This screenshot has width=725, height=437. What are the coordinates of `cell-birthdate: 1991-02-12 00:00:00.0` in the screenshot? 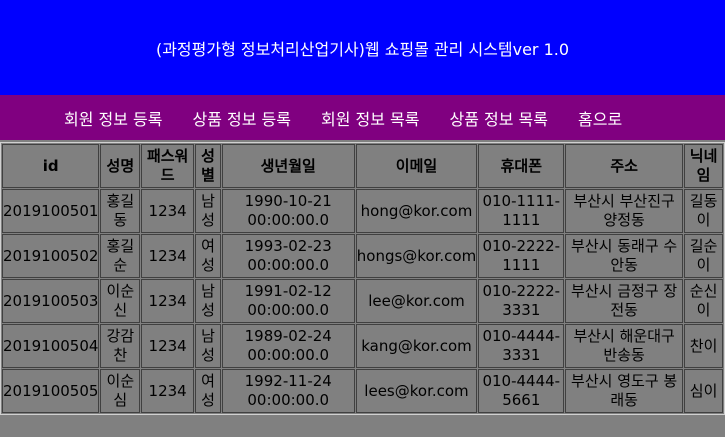 It's located at (288, 301).